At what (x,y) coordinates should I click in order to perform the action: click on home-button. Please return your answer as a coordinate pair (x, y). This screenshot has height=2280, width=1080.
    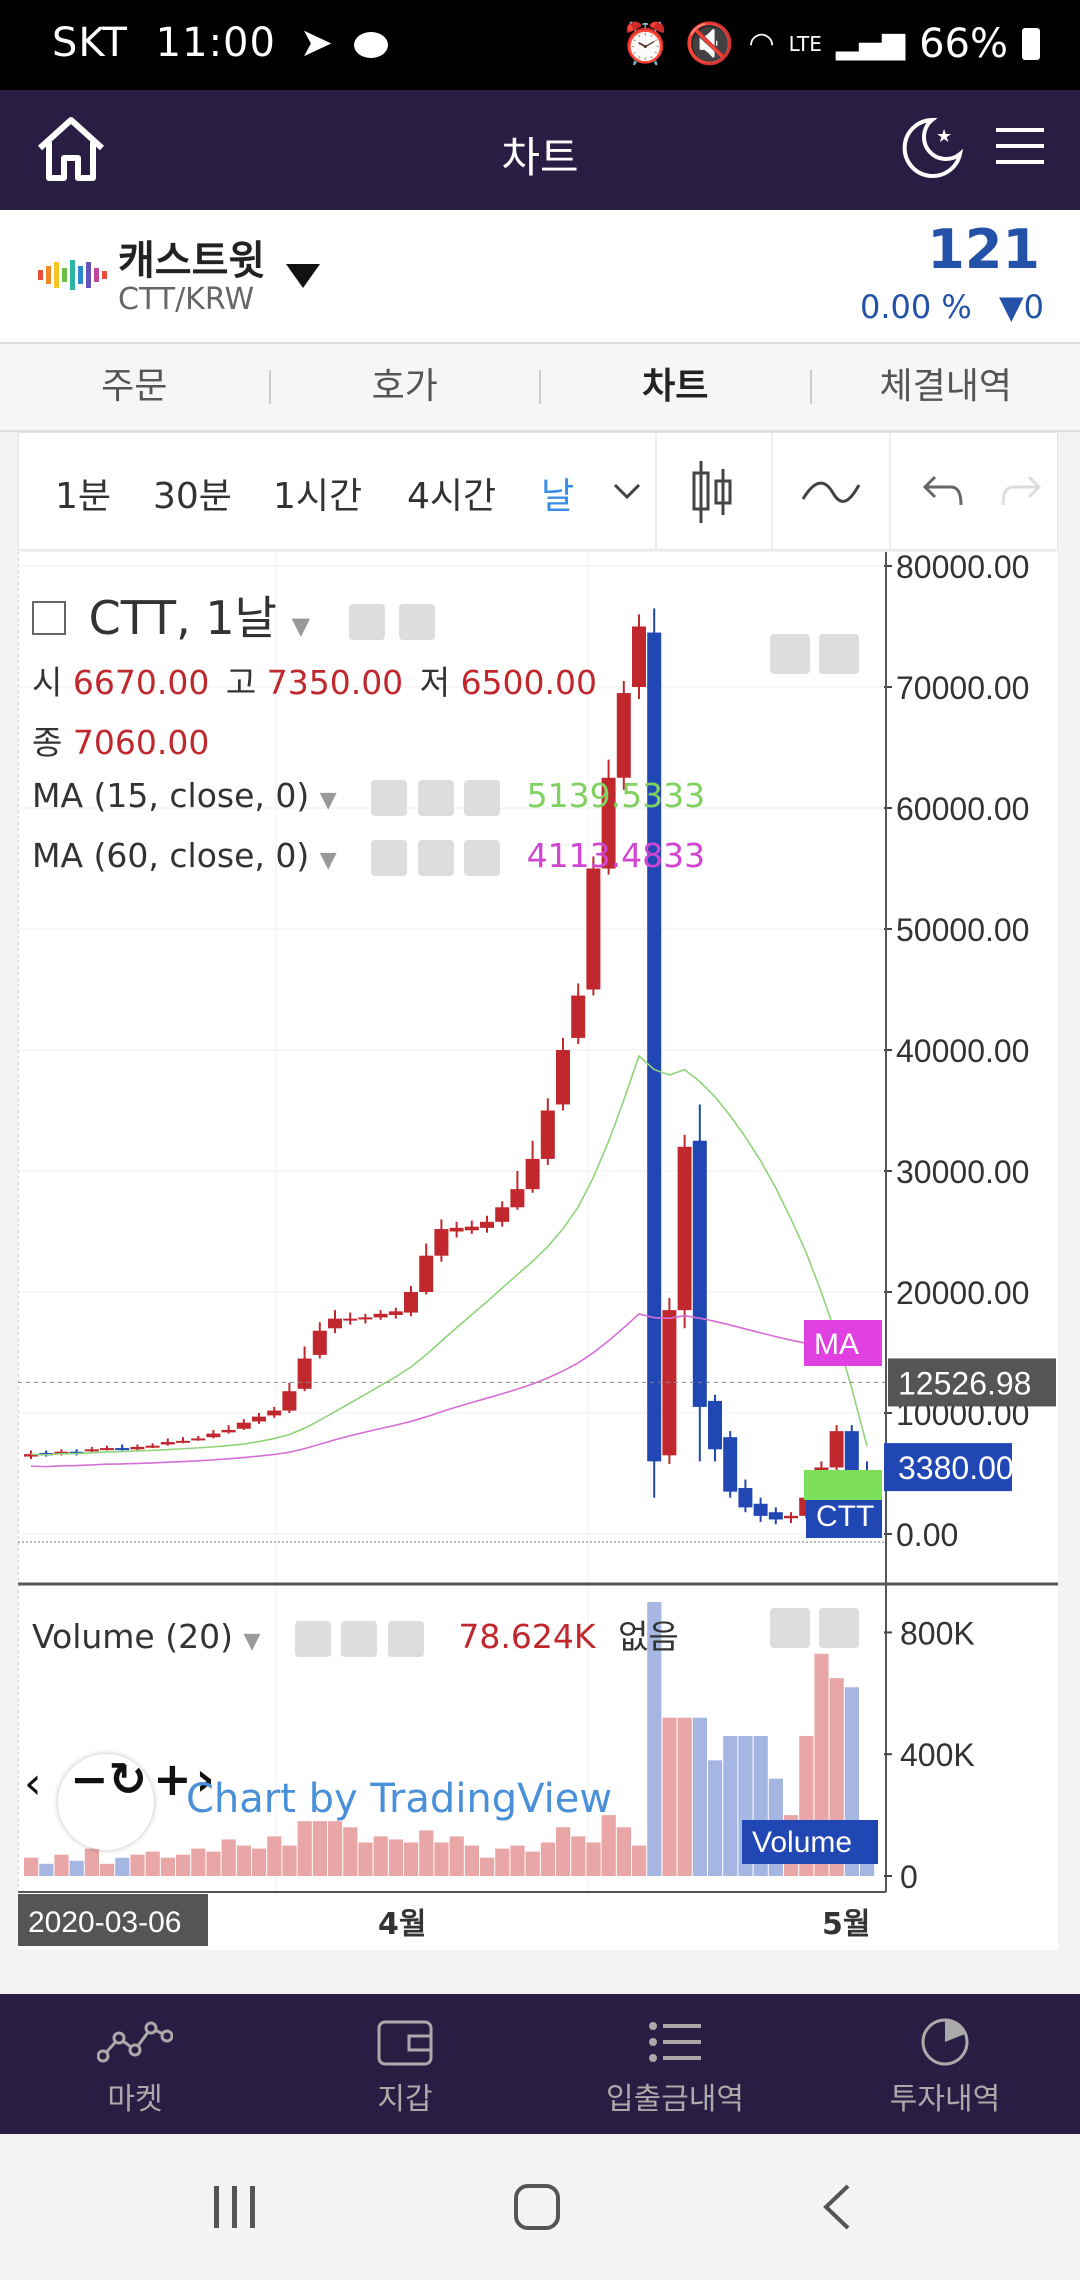
    Looking at the image, I should click on (71, 151).